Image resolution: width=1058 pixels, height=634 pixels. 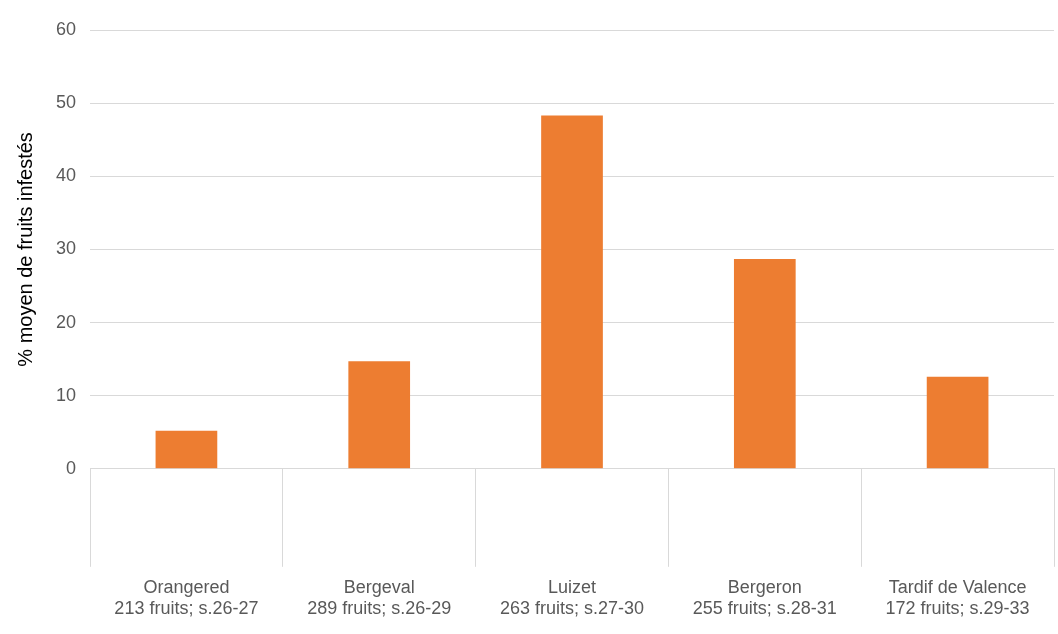 I want to click on x-tick-label: Tardif de Valence 172 fruits; s.29-33, so click(x=957, y=597).